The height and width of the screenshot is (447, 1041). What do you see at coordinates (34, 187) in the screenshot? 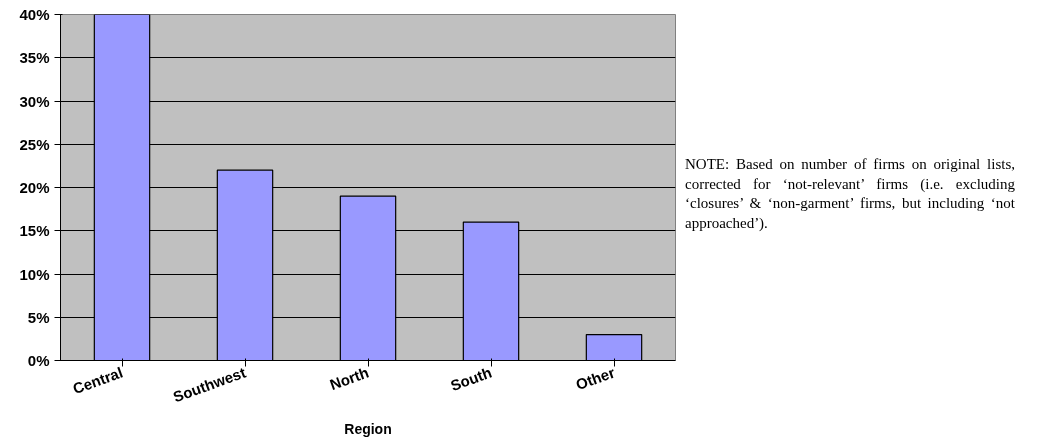
I see `y-tick-label: 20%` at bounding box center [34, 187].